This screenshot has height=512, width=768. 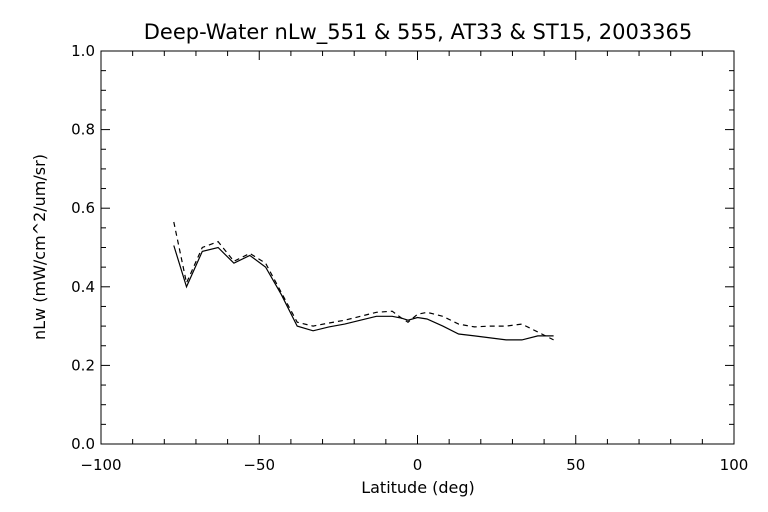 I want to click on series-line-solid, so click(x=363, y=293).